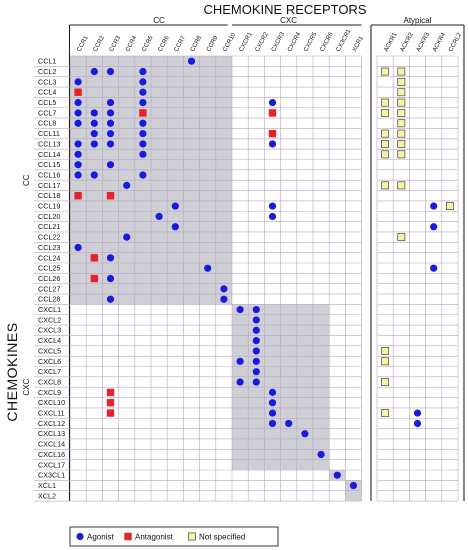 This screenshot has width=468, height=550. What do you see at coordinates (100, 537) in the screenshot?
I see `legend-label: Agonist` at bounding box center [100, 537].